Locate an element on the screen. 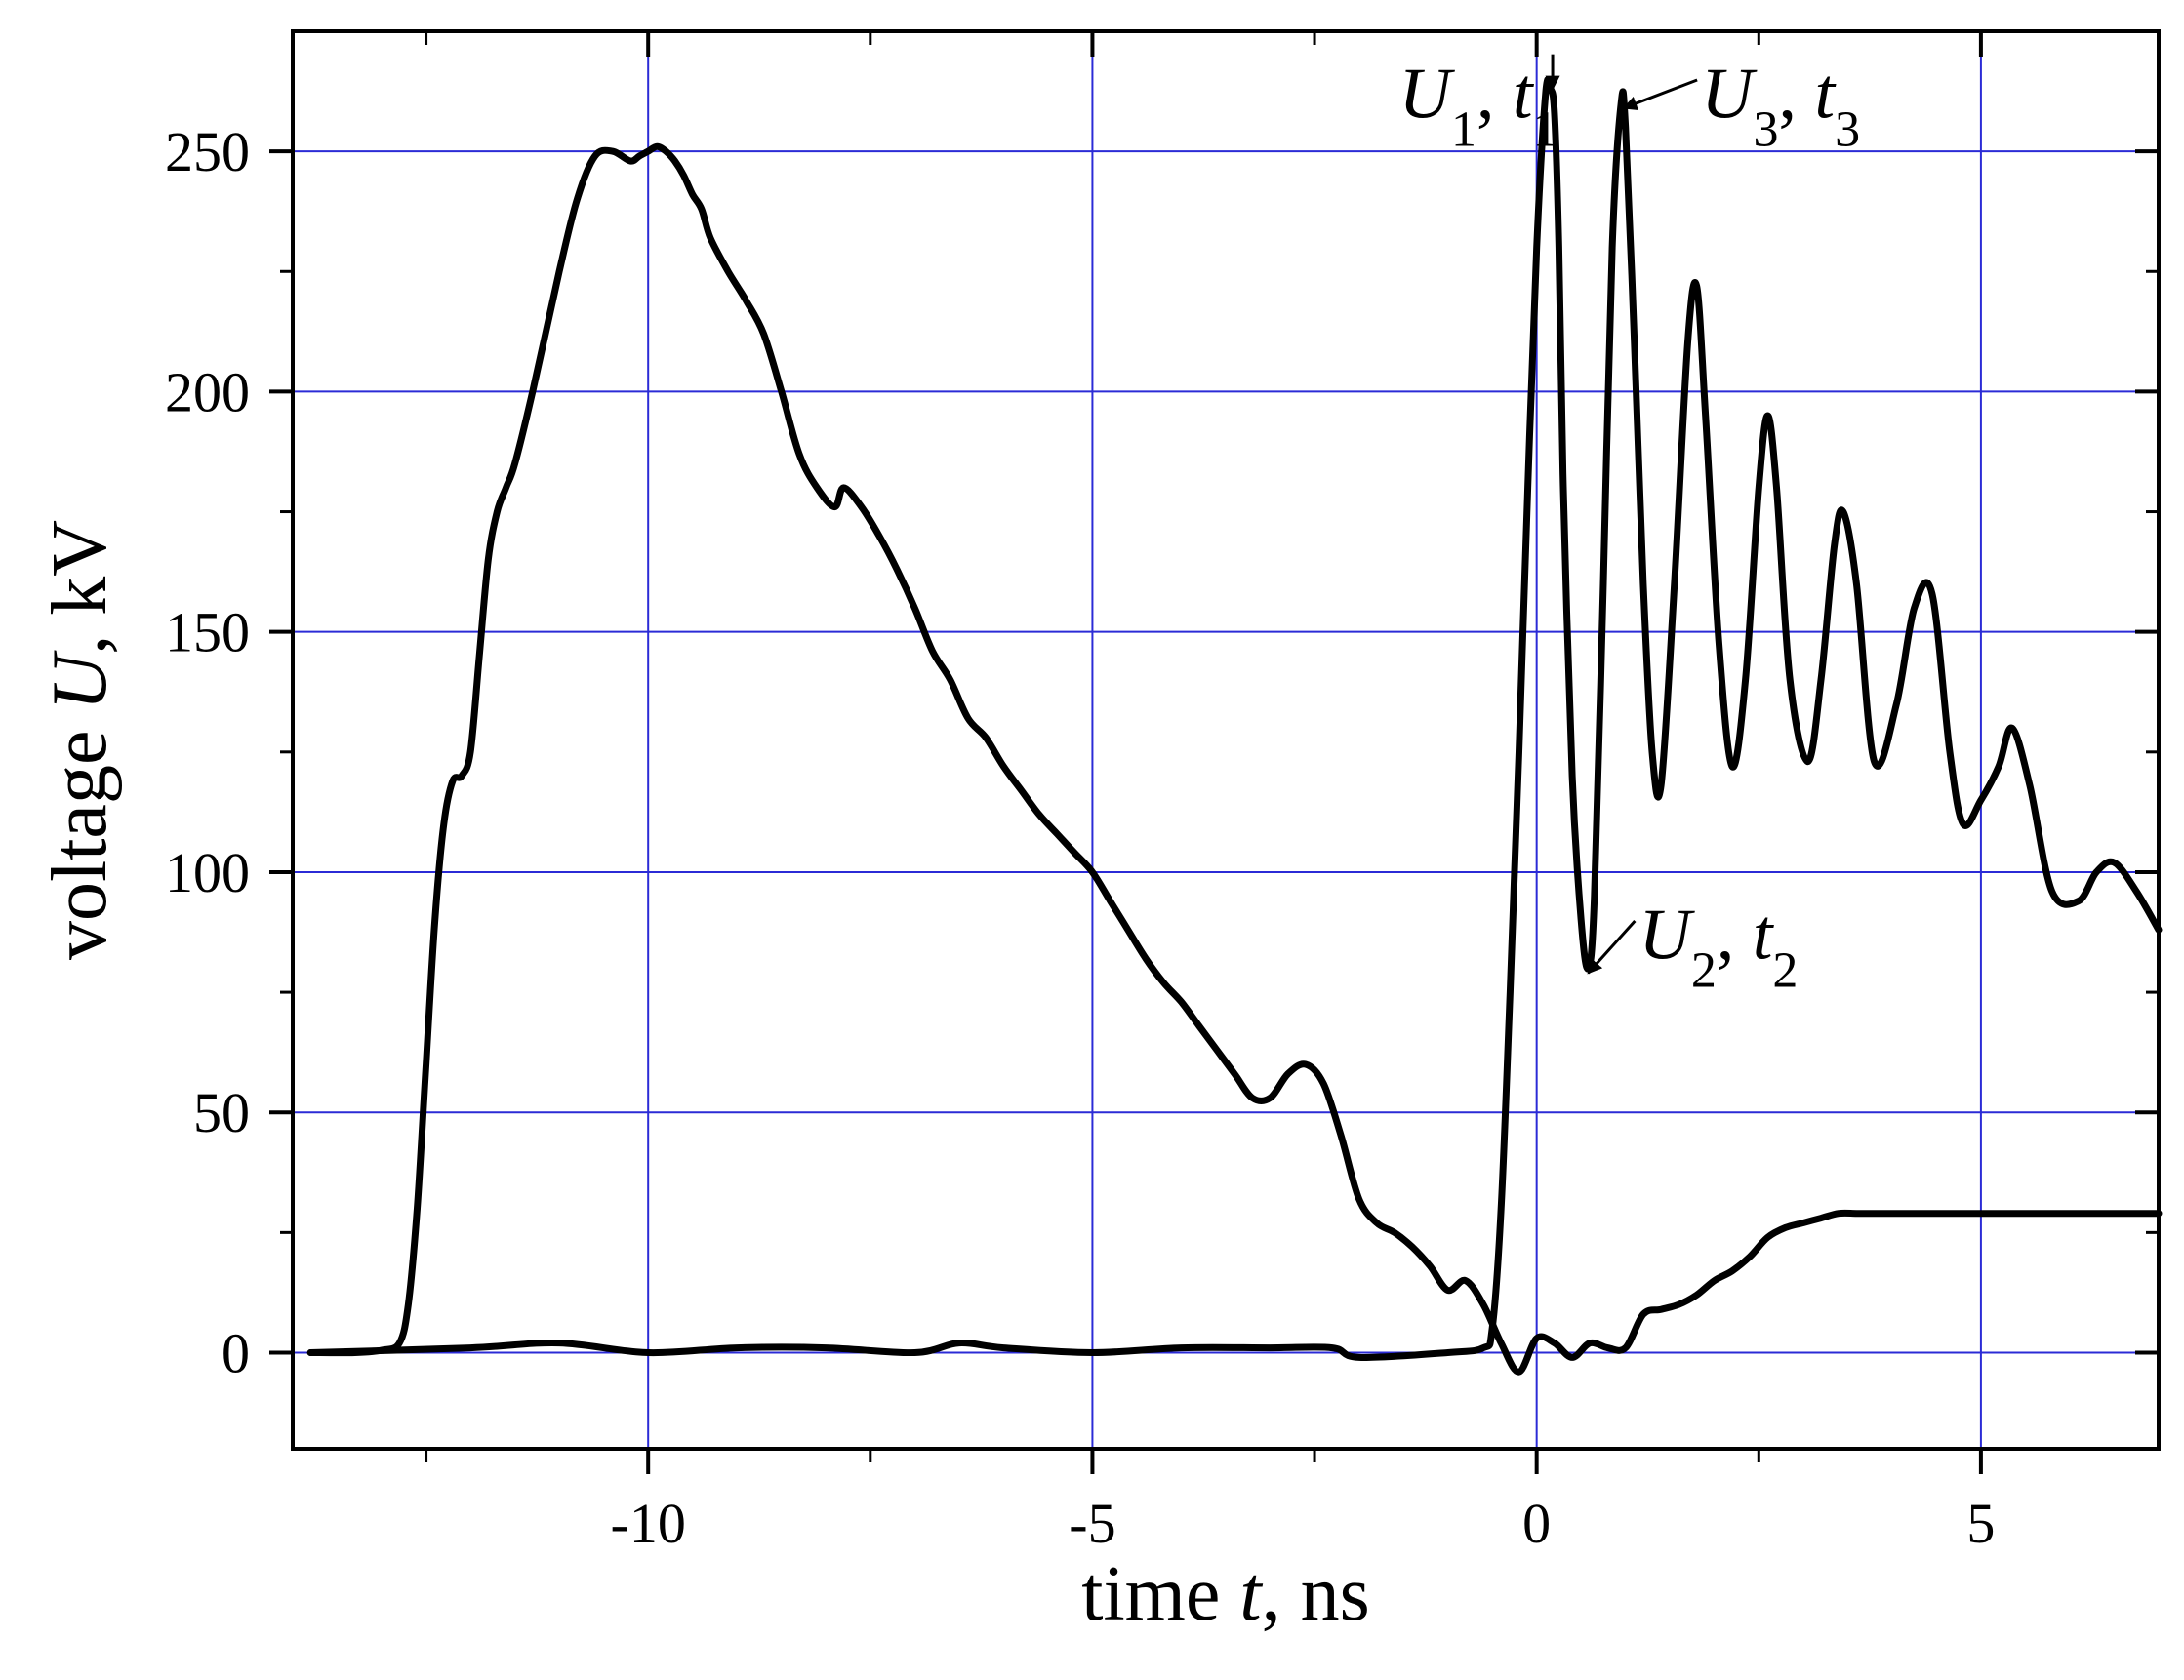  y-axis-title: voltage U, kV is located at coordinates (80, 740).